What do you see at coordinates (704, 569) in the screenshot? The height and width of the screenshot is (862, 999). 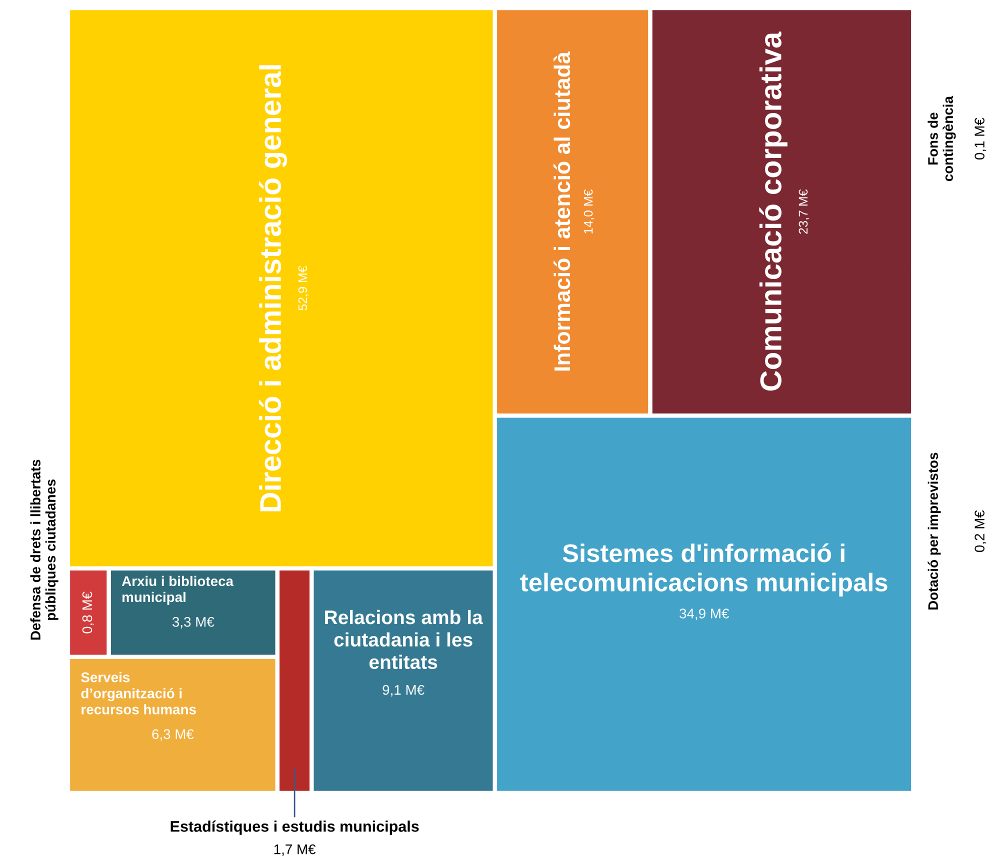 I see `category-label: Sistemes d'informació i telecomunicacions municipals` at bounding box center [704, 569].